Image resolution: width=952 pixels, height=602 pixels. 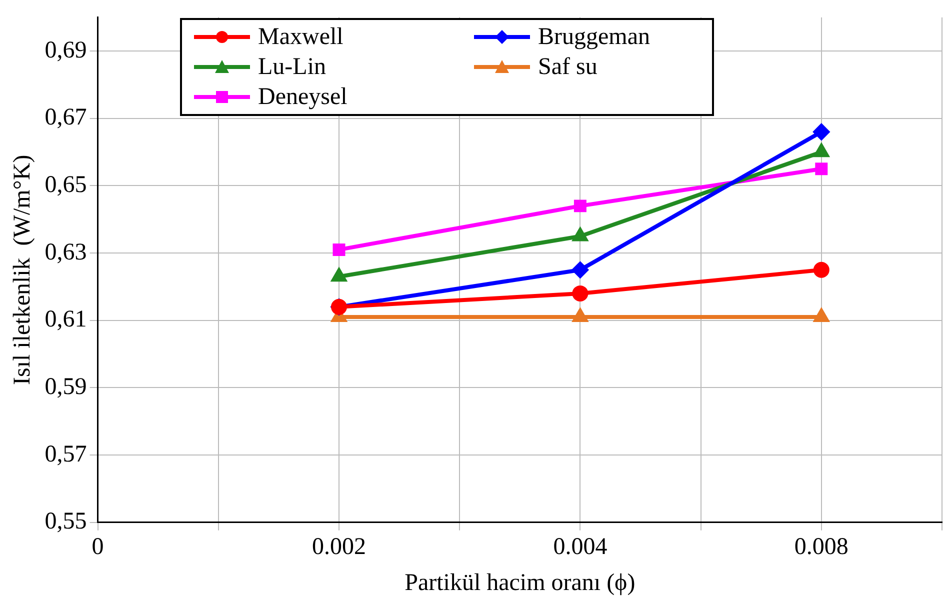 What do you see at coordinates (339, 547) in the screenshot?
I see `x-tick-label: 0.002` at bounding box center [339, 547].